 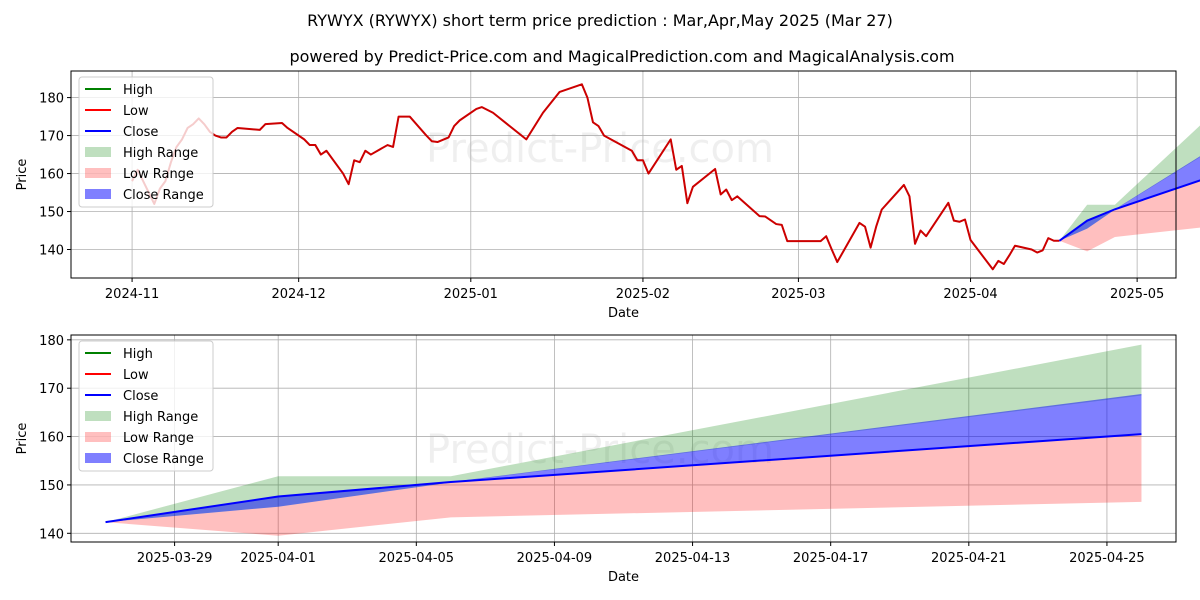 What do you see at coordinates (175, 558) in the screenshot?
I see `x-tick-label: 2025-03-29` at bounding box center [175, 558].